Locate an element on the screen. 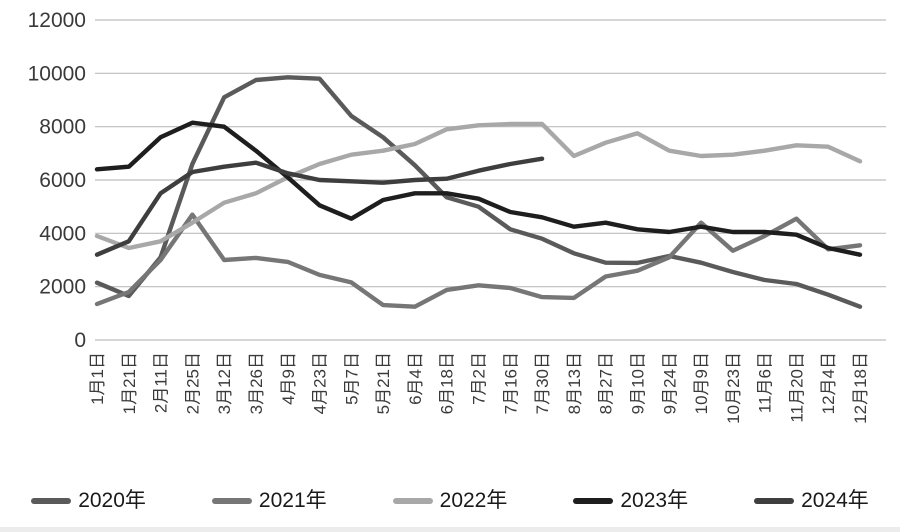  legend-item-2024年: 2024年 is located at coordinates (811, 500).